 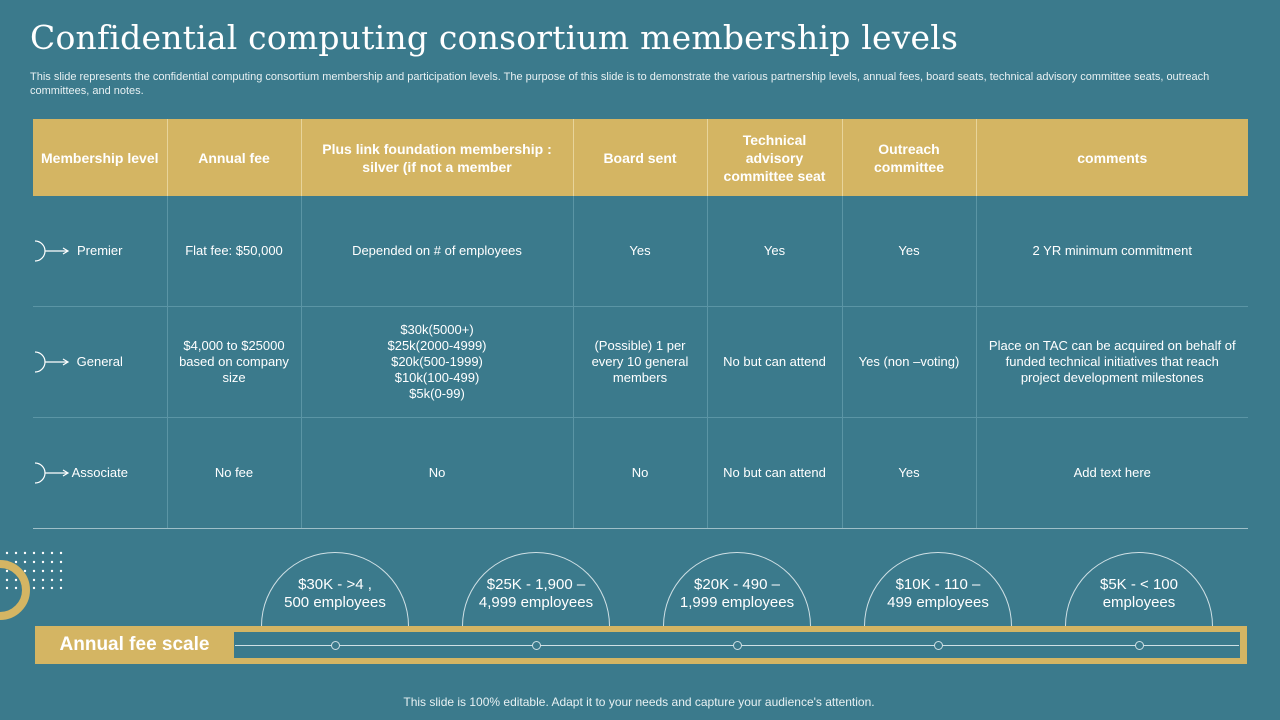 I want to click on board-cell: Yes, so click(x=640, y=251).